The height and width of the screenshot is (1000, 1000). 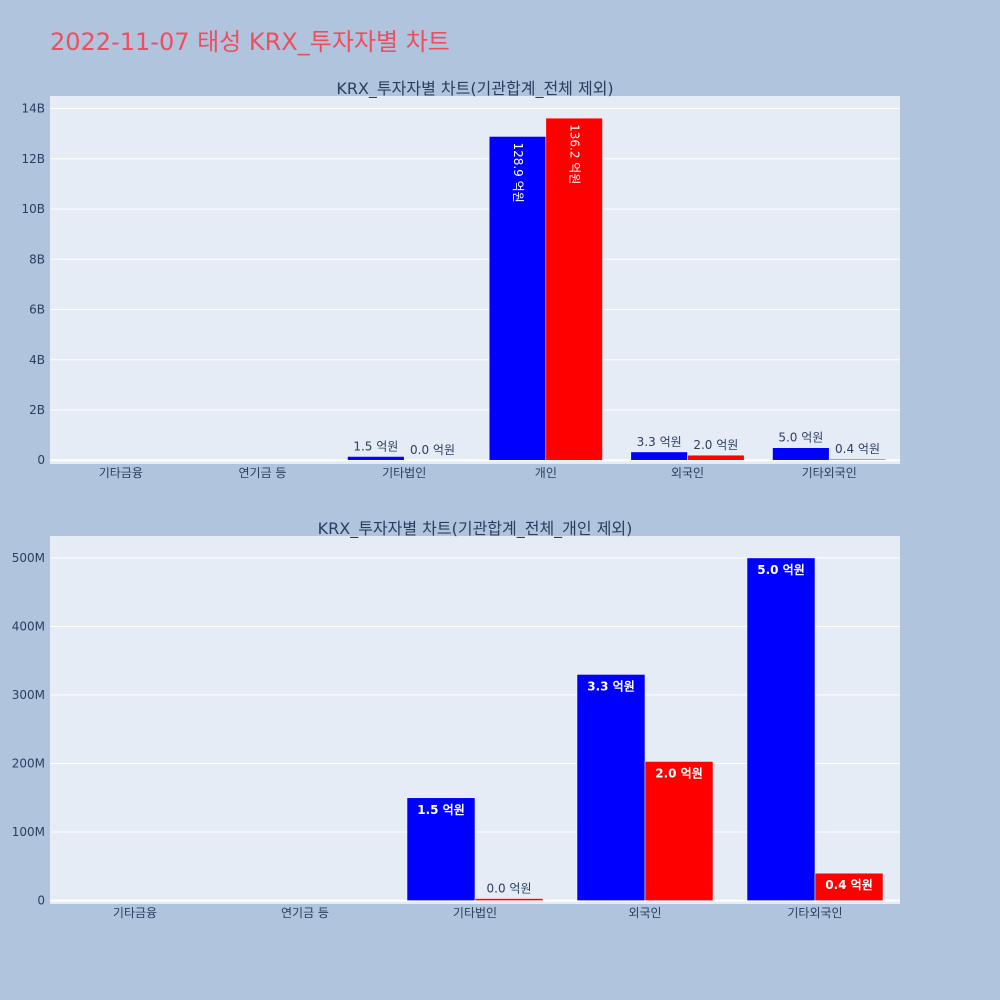 What do you see at coordinates (475, 529) in the screenshot?
I see `chart-title: KRX_투자자별 차트(기관합계_전체_개인 제외)` at bounding box center [475, 529].